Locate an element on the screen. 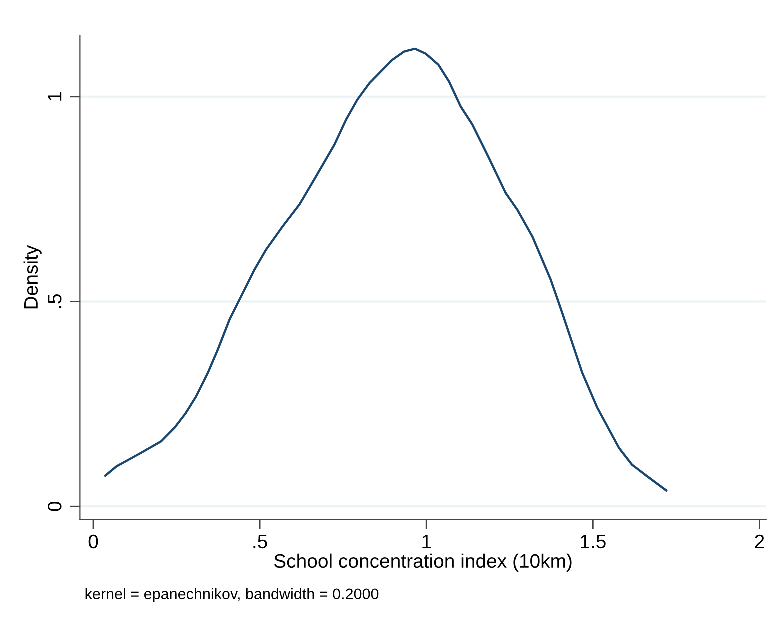  y-tick-label: 1 is located at coordinates (55, 96).